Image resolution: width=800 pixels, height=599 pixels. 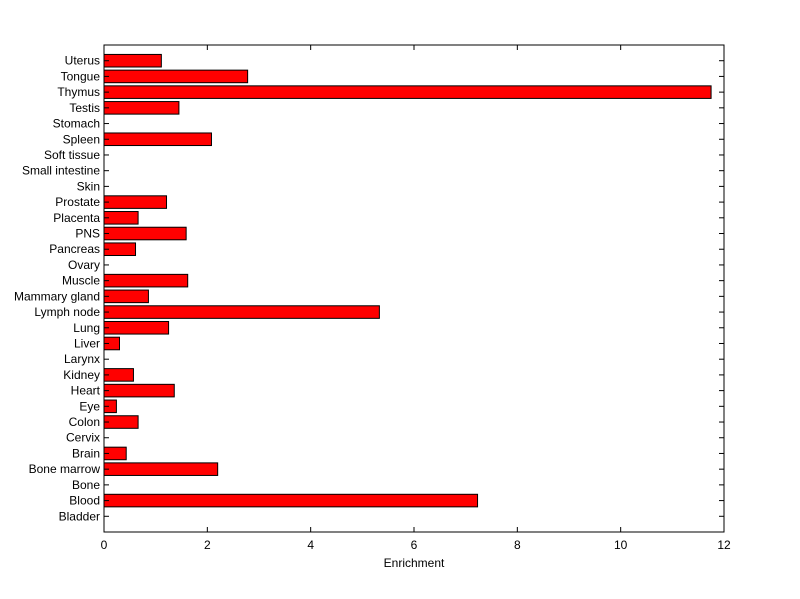 I want to click on y-tick-label: Uterus, so click(x=82, y=61).